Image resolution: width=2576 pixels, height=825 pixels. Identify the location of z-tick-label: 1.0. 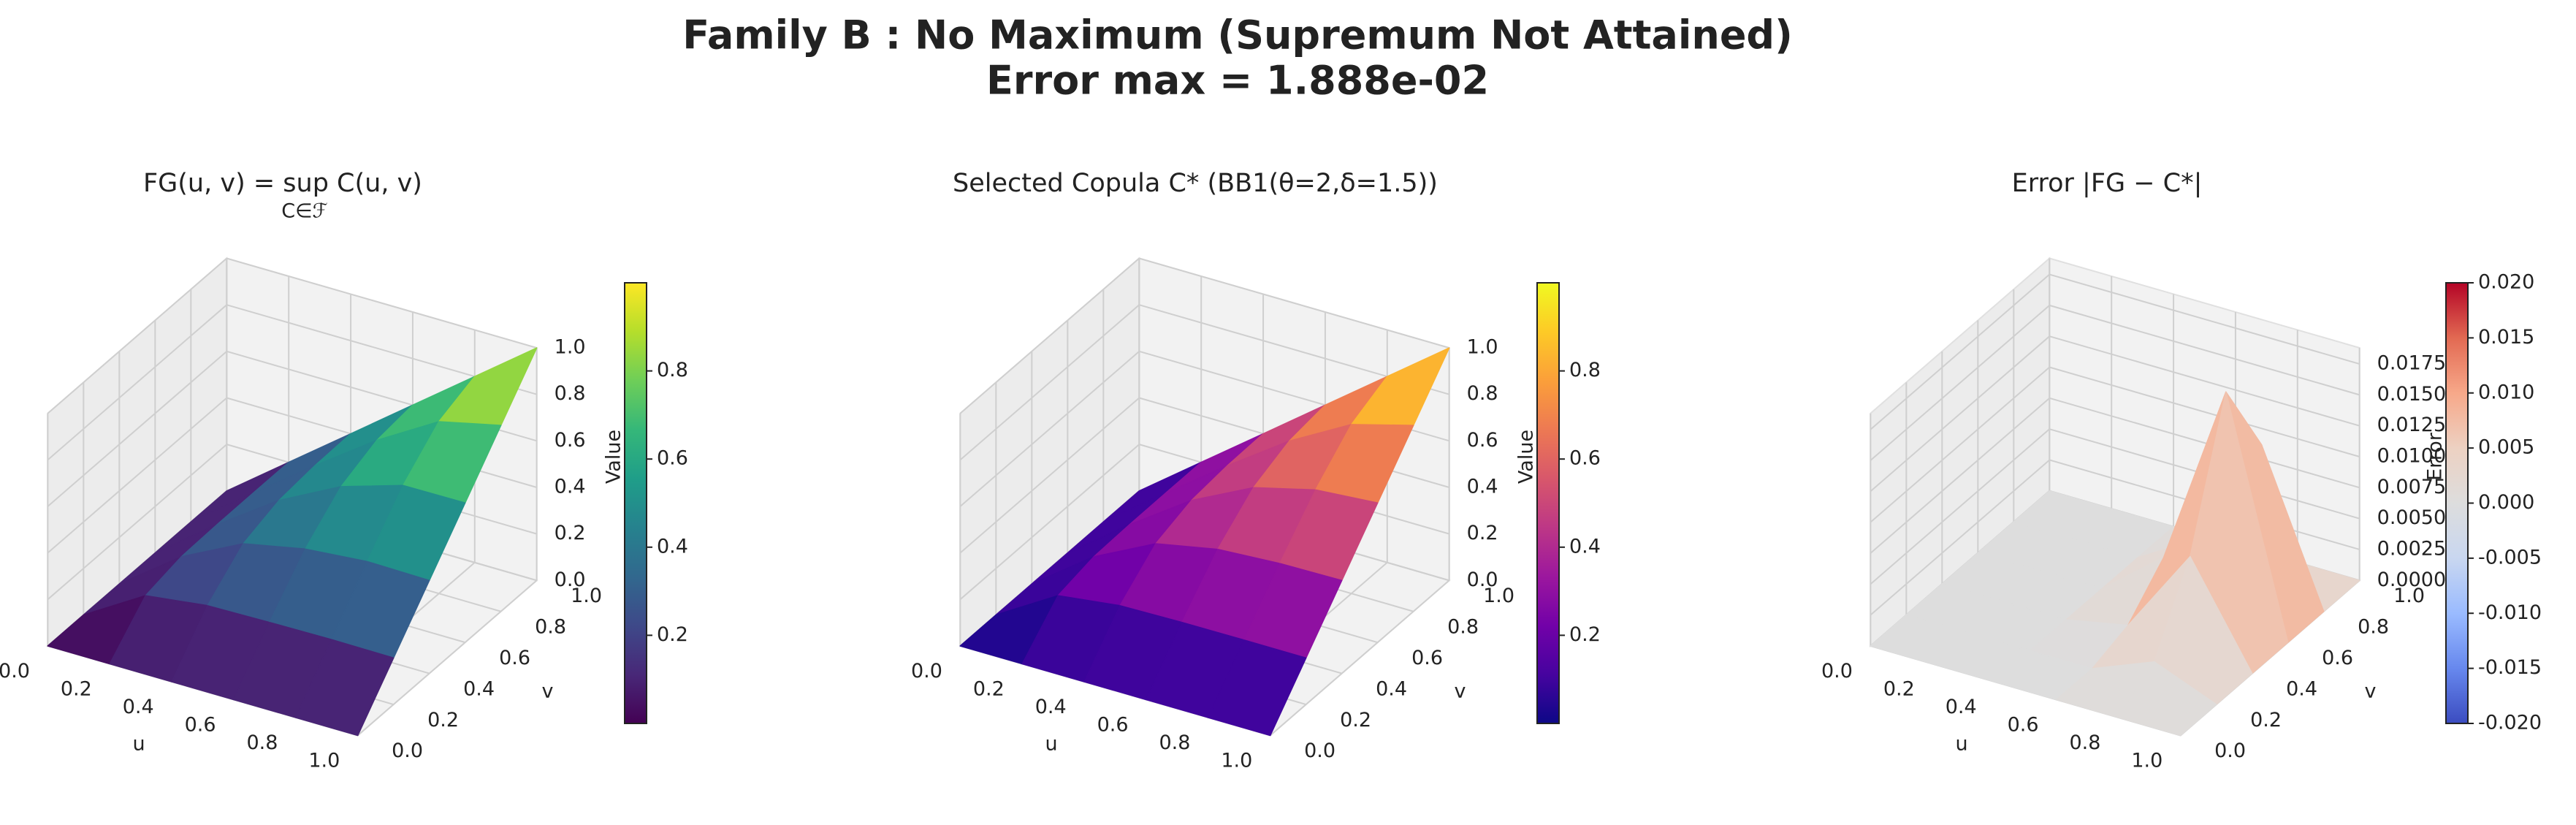
(570, 347).